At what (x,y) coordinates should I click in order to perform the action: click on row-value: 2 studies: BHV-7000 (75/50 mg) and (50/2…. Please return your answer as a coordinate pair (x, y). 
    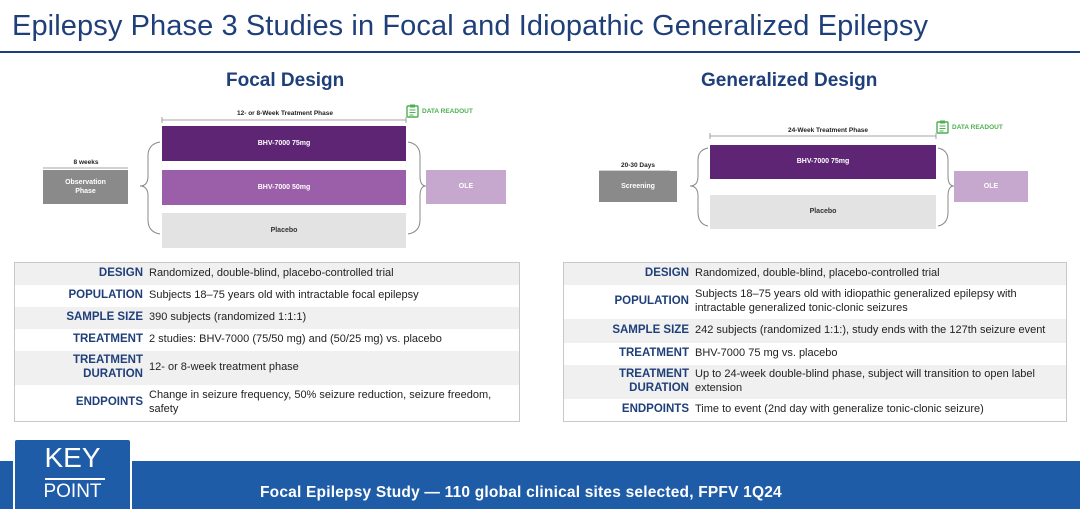
    Looking at the image, I should click on (295, 339).